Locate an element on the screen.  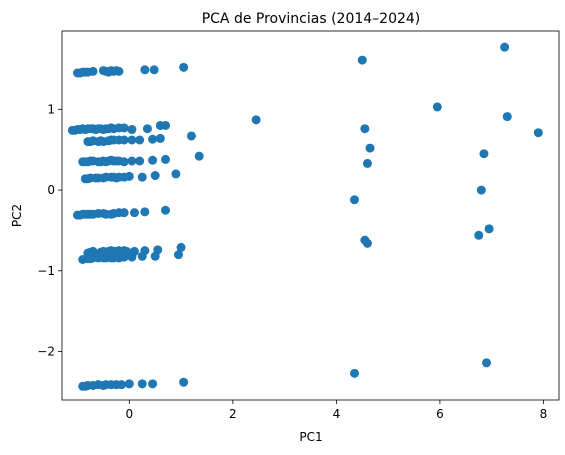
x-tick-label: 2 is located at coordinates (233, 414).